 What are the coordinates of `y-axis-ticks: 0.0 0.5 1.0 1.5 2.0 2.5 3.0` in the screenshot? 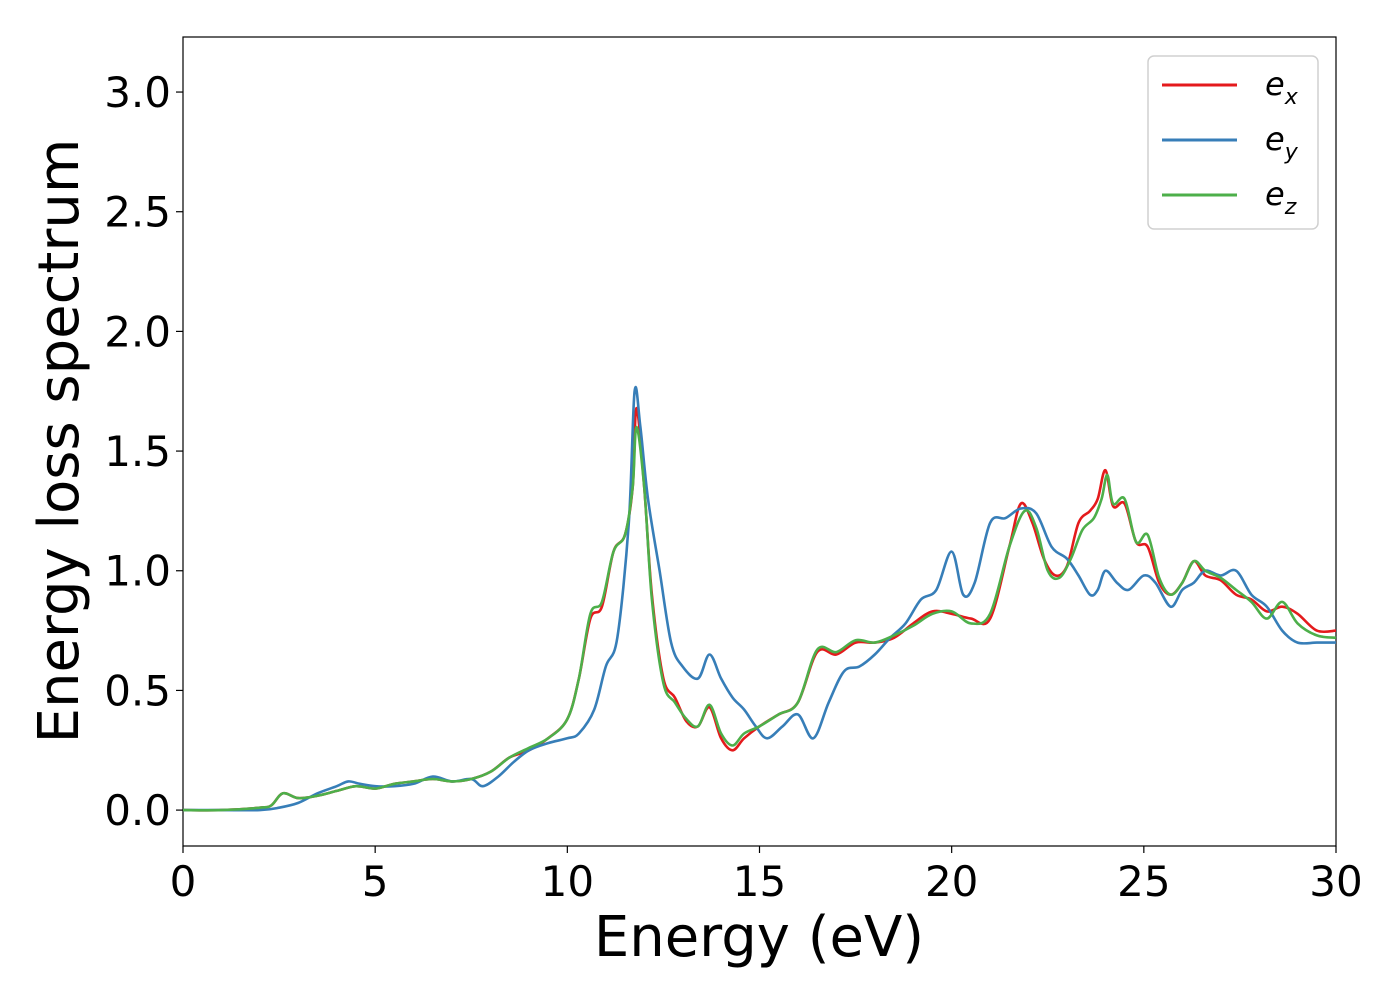 It's located at (143, 451).